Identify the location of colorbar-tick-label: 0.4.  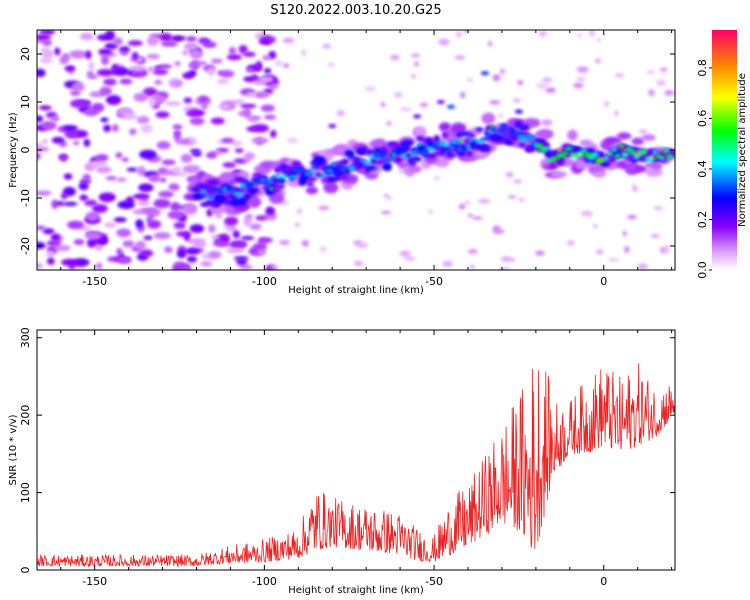
(702, 169).